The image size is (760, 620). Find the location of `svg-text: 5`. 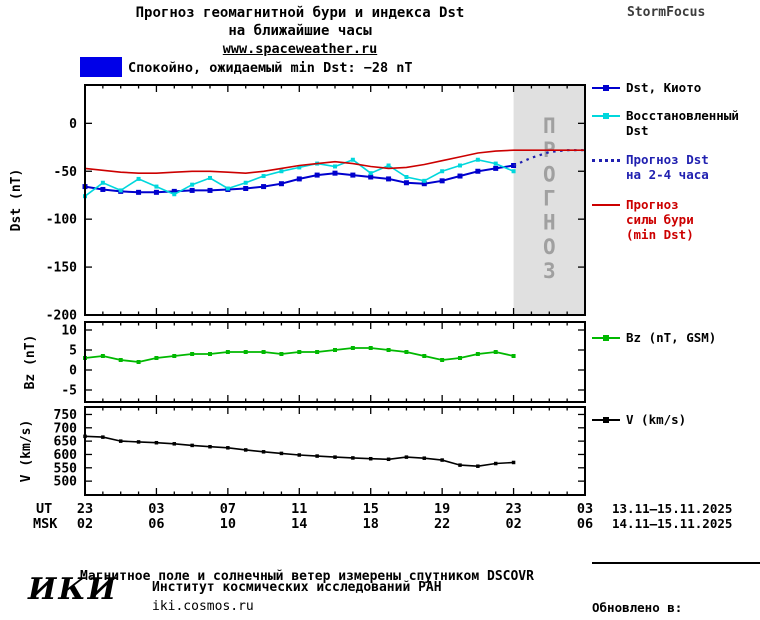

svg-text: 5 is located at coordinates (73, 351).